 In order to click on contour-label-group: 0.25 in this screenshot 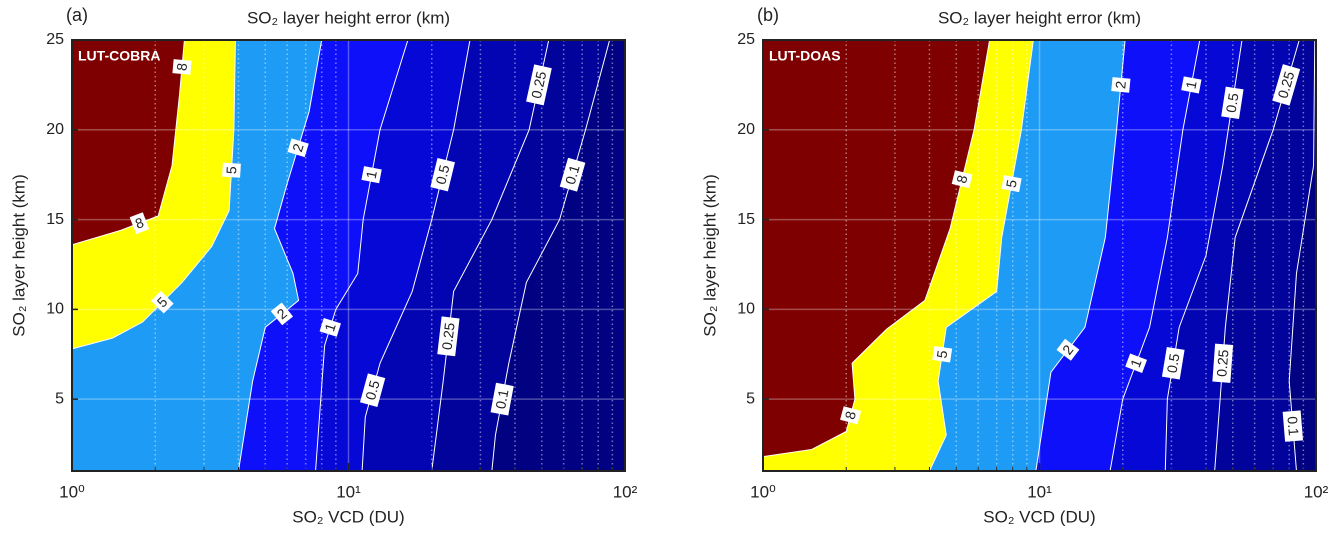, I will do `click(539, 85)`.